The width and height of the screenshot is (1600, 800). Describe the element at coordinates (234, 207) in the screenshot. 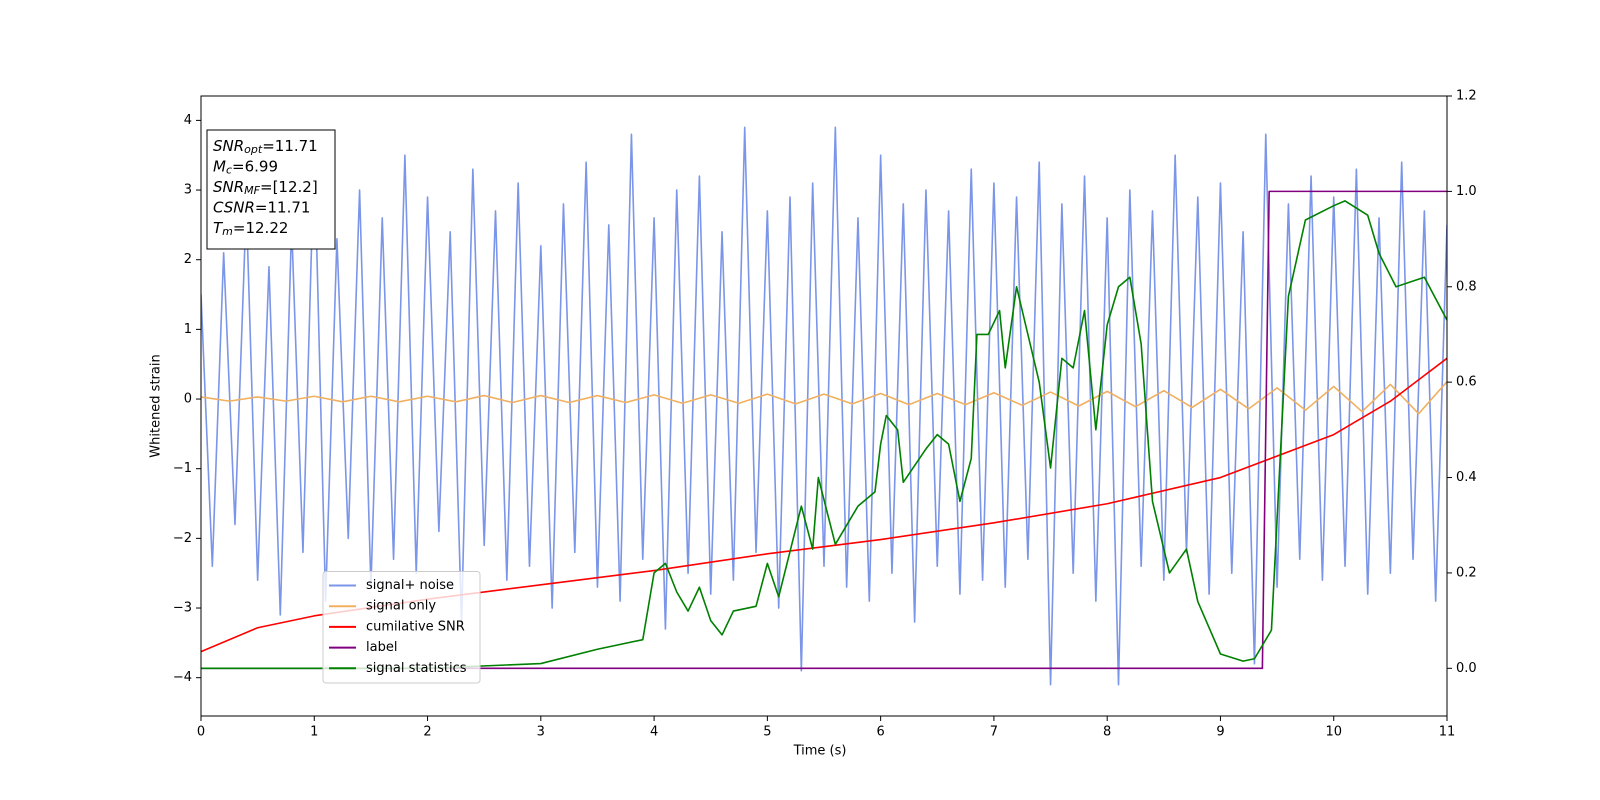

I see `annotation-name: CSNR` at that location.